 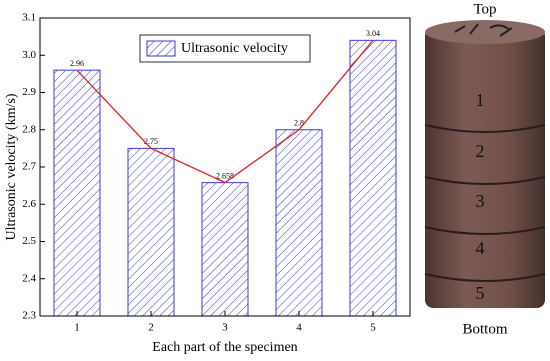 I want to click on y-axis-title: Ultrasonic velocity (km/s), so click(x=11, y=166).